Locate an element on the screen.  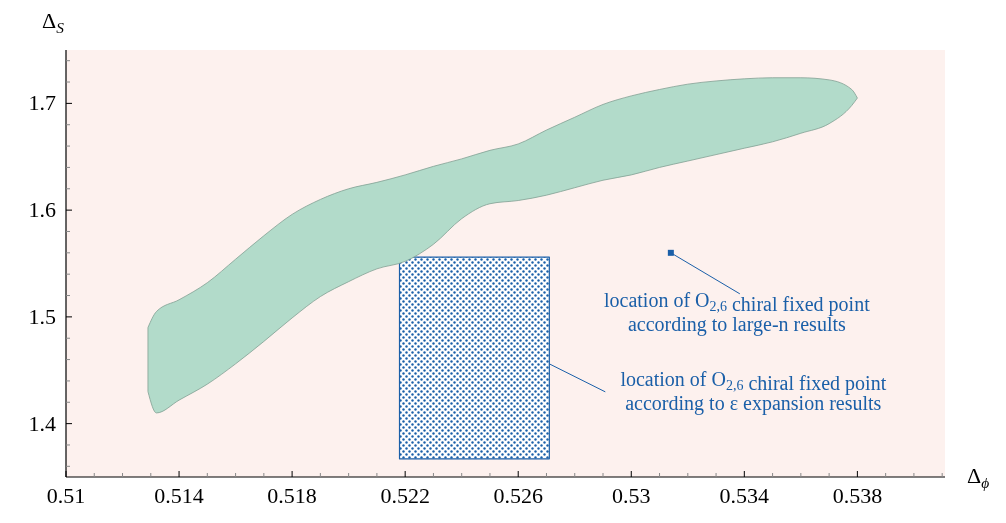
y-tick-label: 1.6 is located at coordinates (42, 210).